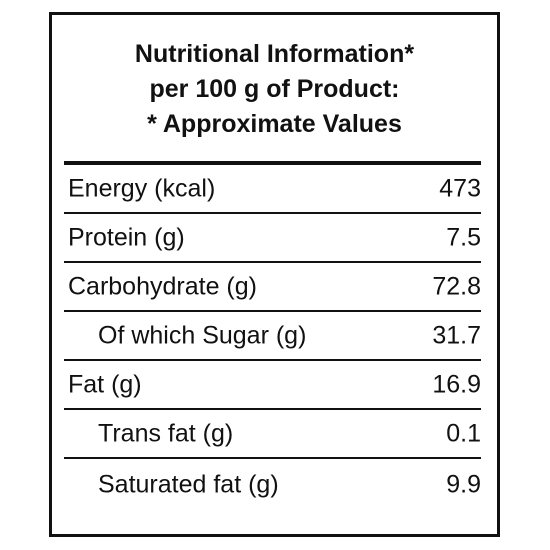 This screenshot has height=550, width=550. Describe the element at coordinates (456, 384) in the screenshot. I see `nutrient-value: 16.9` at that location.